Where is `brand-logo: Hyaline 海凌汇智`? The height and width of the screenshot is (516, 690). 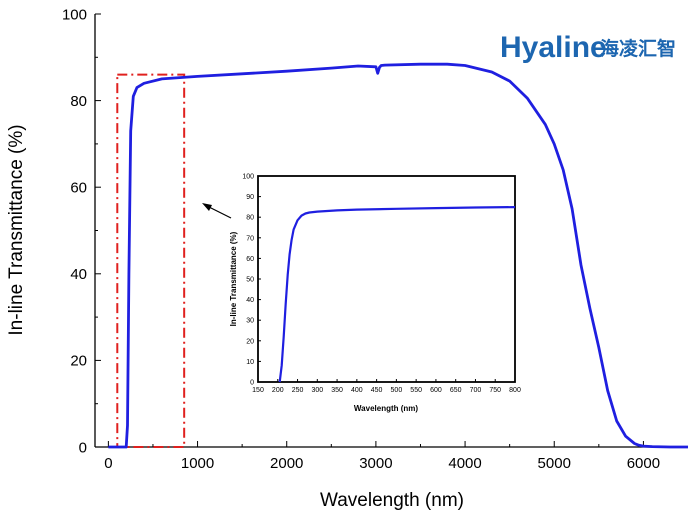 brand-logo: Hyaline 海凌汇智 is located at coordinates (588, 47).